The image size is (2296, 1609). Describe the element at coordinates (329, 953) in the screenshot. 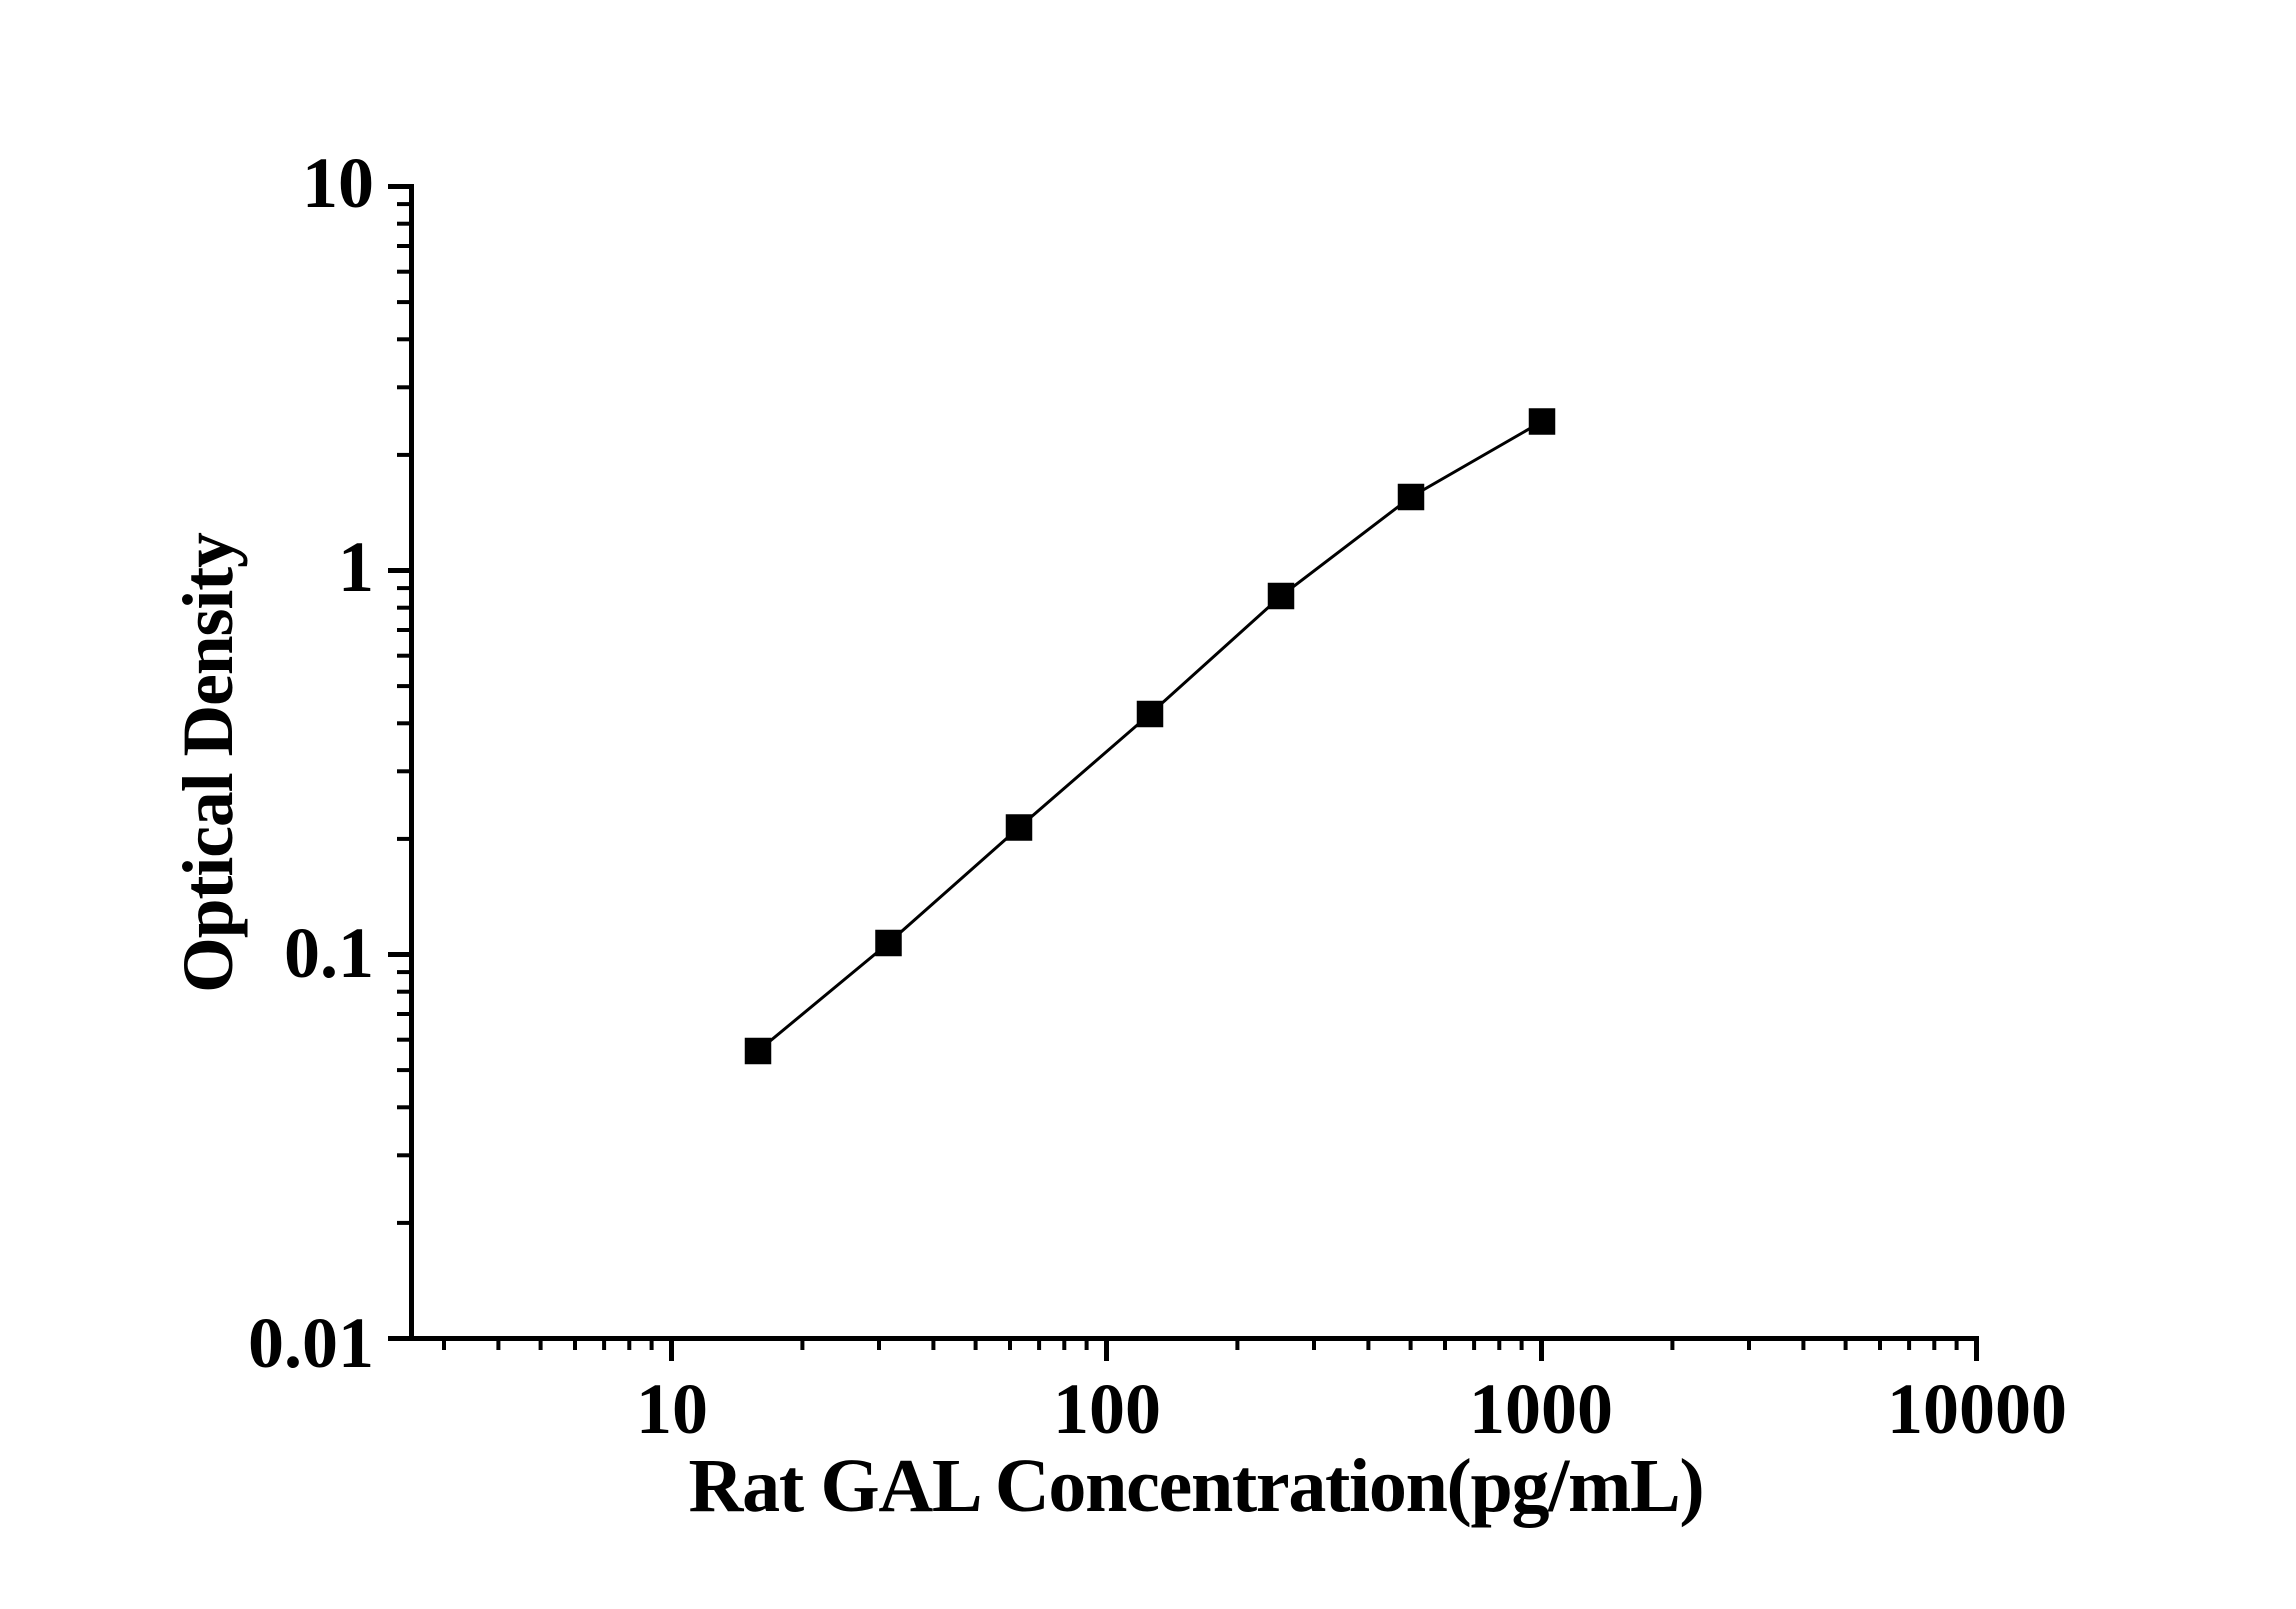

I see `svg-text: 0.1` at that location.